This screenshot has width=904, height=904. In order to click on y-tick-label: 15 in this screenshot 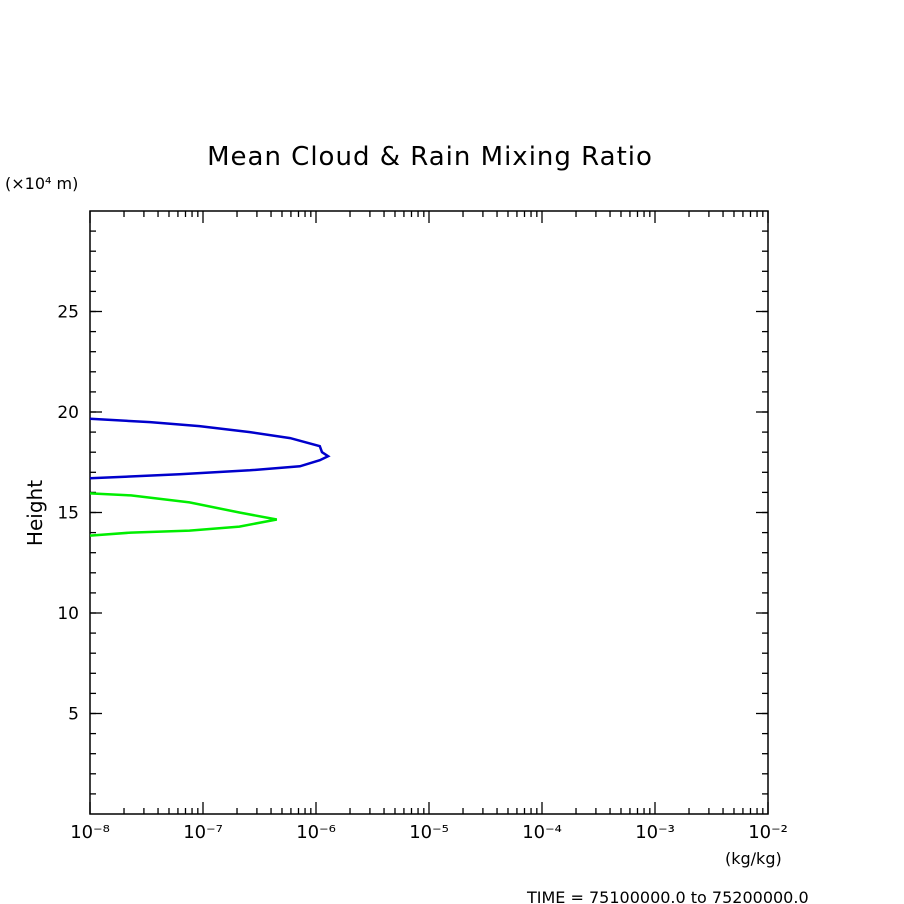, I will do `click(68, 514)`.